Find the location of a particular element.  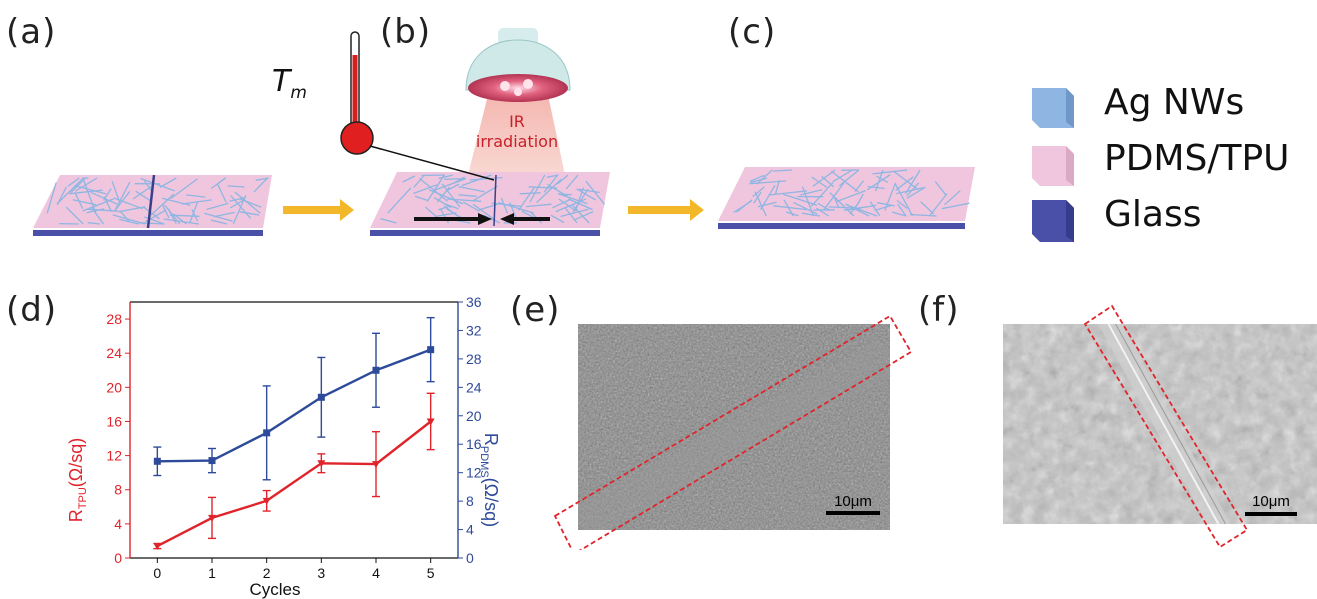

y-left-tick-label: 28 is located at coordinates (114, 319).